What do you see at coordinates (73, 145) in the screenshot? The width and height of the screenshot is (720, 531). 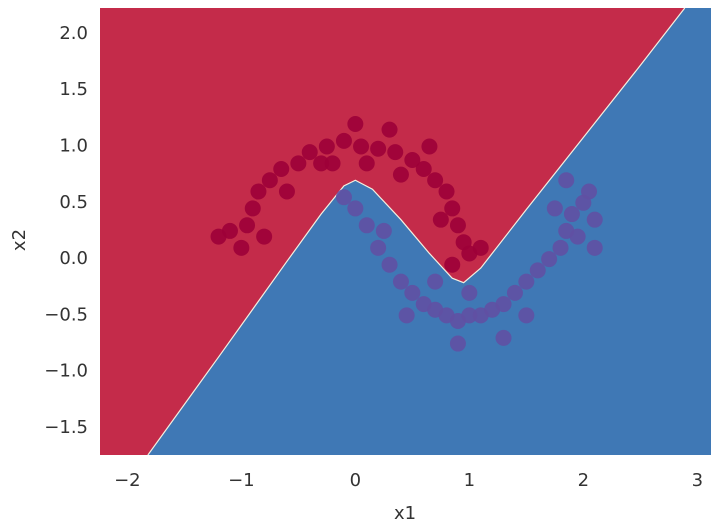 I see `y-tick-label: 1.0` at bounding box center [73, 145].